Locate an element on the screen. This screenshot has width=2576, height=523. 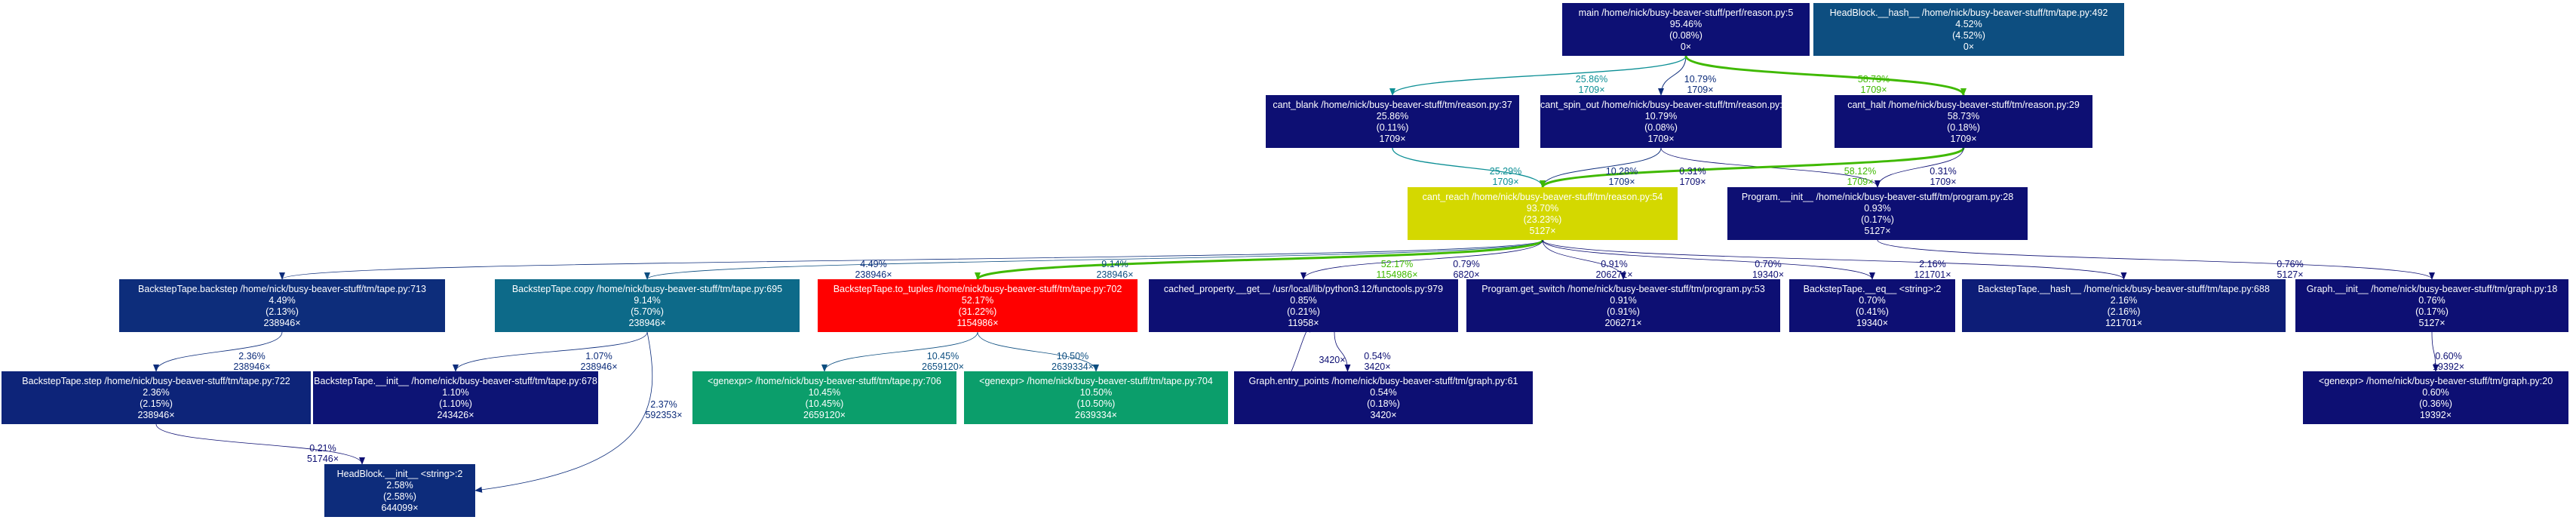
edge-main-to-cant_blank is located at coordinates (1538, 76).